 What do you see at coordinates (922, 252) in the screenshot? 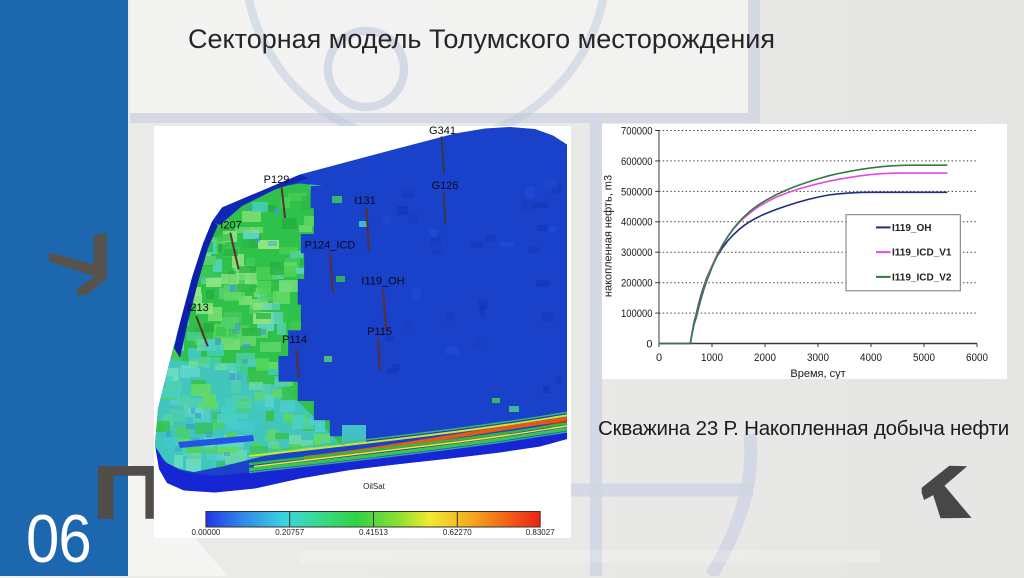
I see `svg-text: I119_ICD_V1` at bounding box center [922, 252].